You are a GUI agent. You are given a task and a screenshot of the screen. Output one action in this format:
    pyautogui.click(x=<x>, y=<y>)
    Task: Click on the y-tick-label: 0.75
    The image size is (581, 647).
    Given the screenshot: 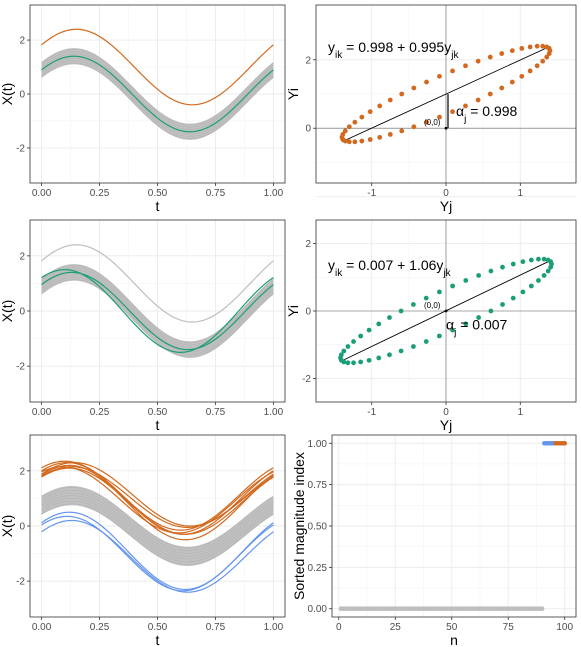 What is the action you would take?
    pyautogui.click(x=318, y=485)
    